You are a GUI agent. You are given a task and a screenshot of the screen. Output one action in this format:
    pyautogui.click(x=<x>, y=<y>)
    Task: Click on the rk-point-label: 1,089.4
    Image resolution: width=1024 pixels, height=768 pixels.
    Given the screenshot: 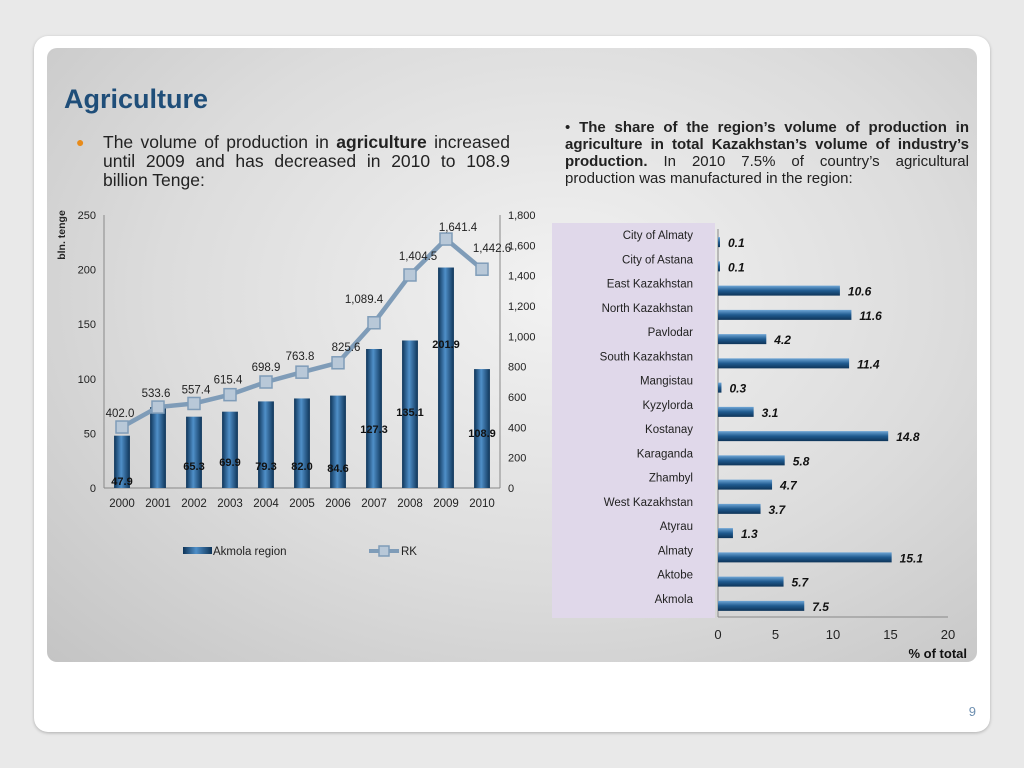 What is the action you would take?
    pyautogui.click(x=364, y=300)
    